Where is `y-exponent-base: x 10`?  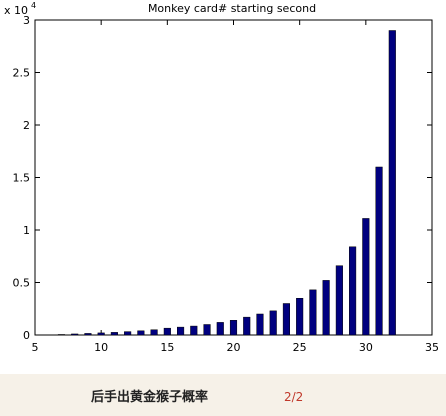 y-exponent-base: x 10 is located at coordinates (16, 10).